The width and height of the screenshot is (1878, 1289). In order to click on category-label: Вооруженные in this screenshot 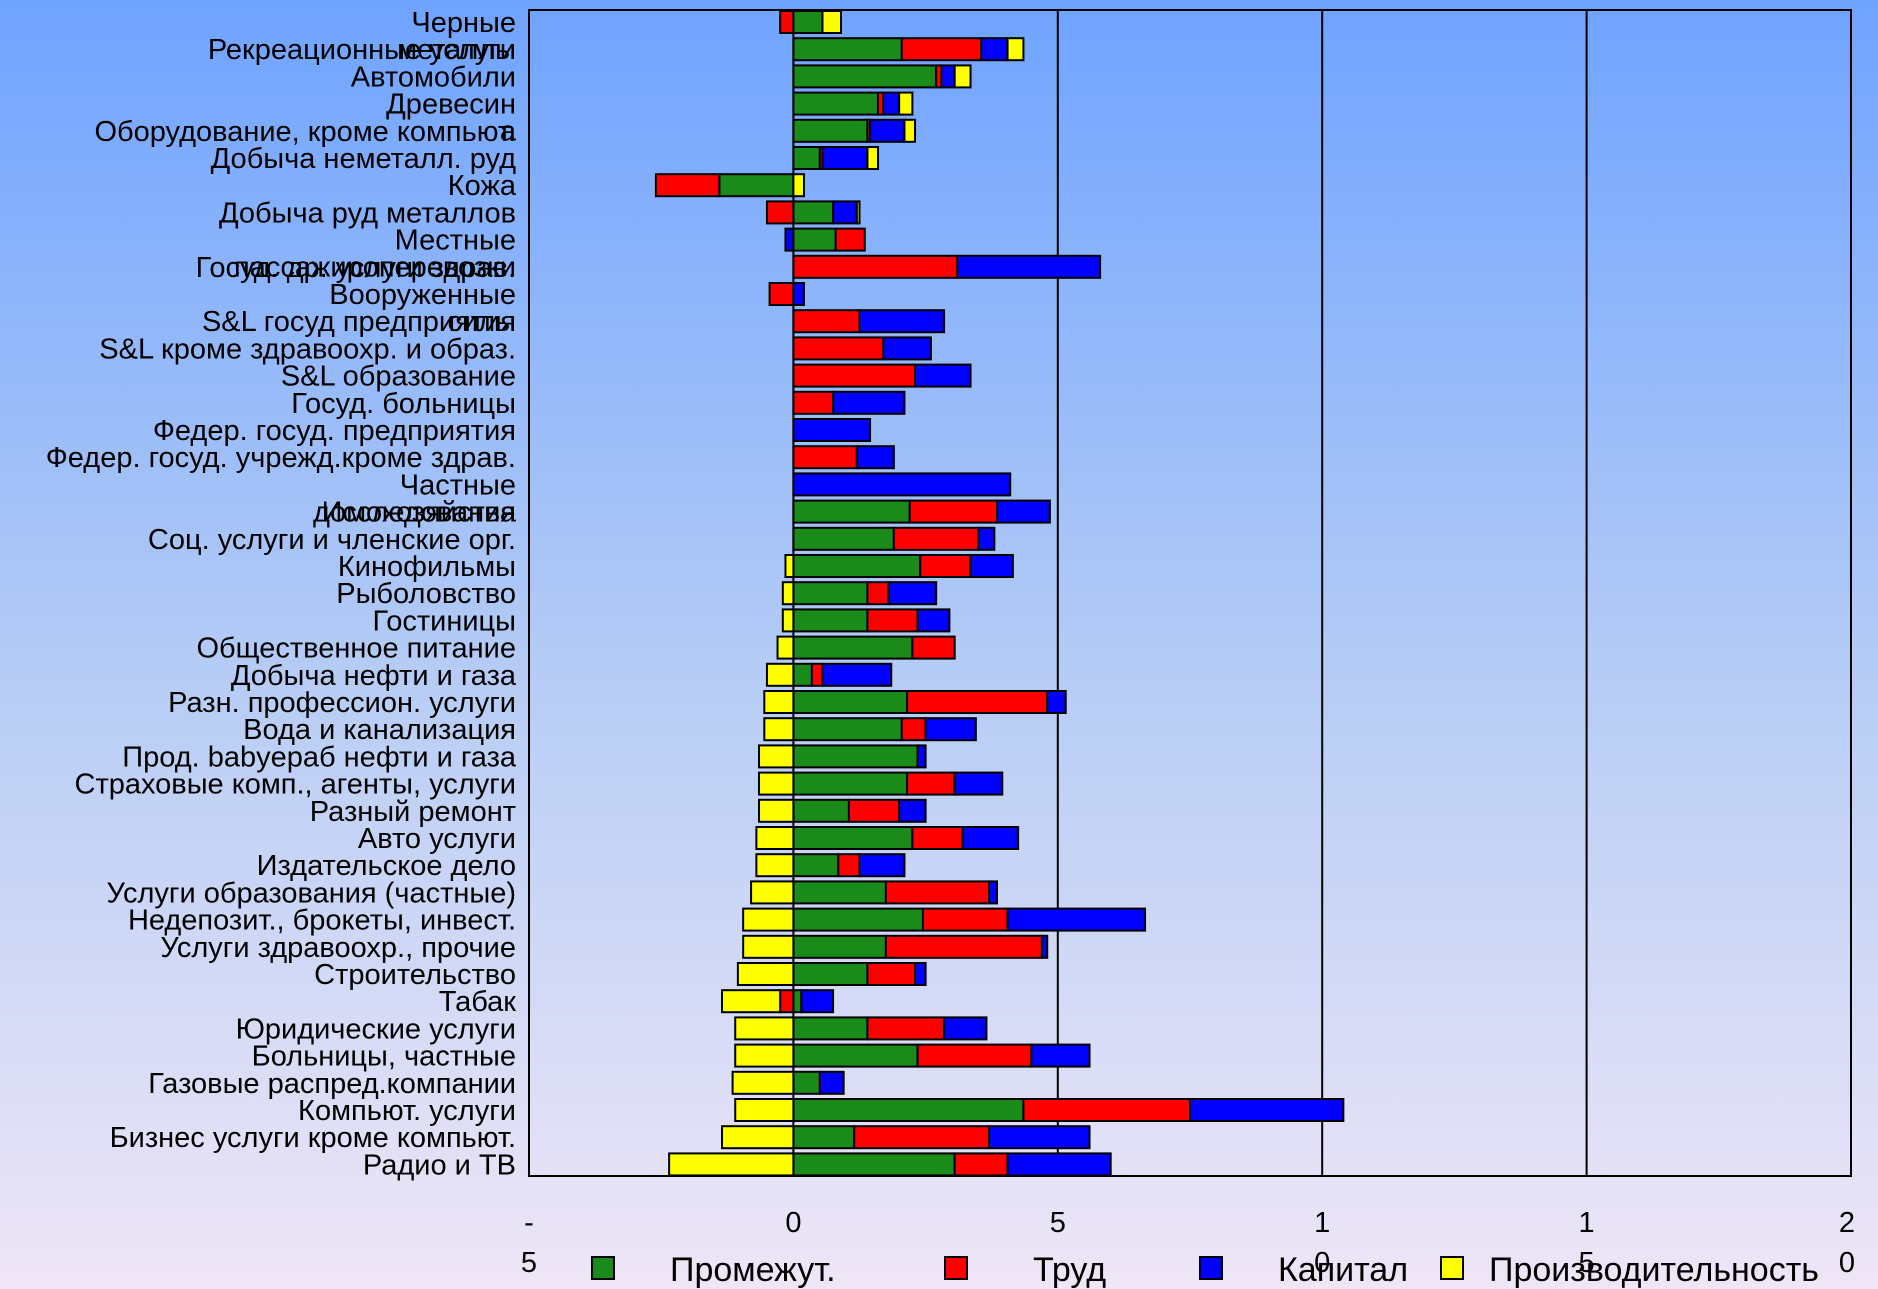, I will do `click(422, 295)`.